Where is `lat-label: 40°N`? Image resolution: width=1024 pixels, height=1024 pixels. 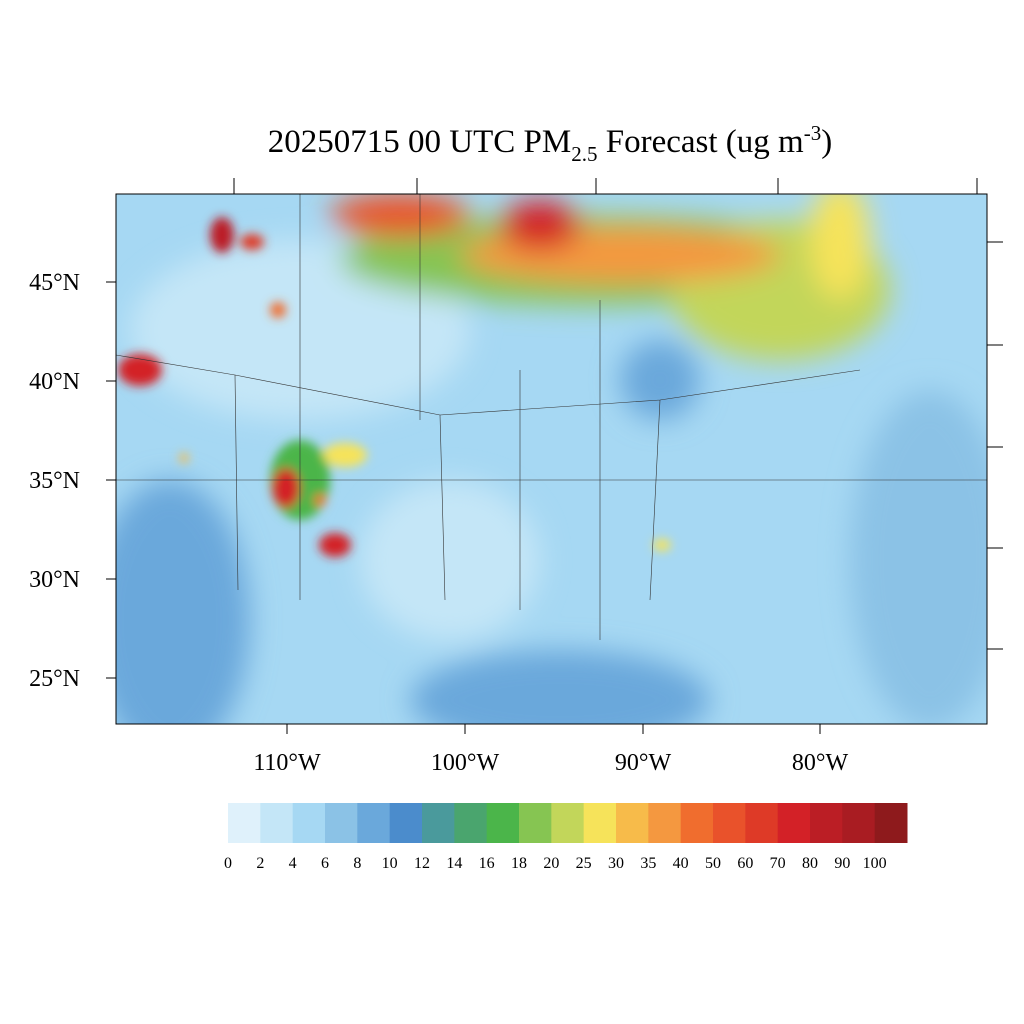
lat-label: 40°N is located at coordinates (54, 382).